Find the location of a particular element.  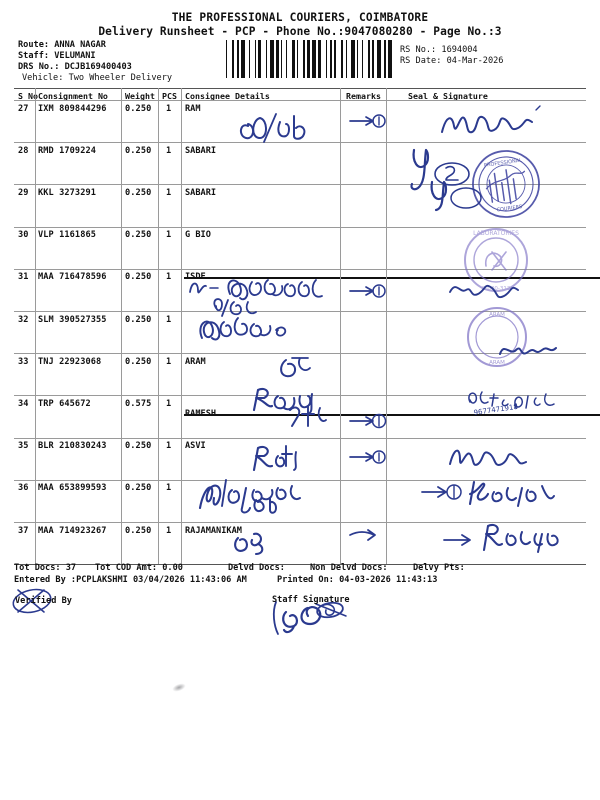

cell-consignee-details: G BIO is located at coordinates (198, 235).